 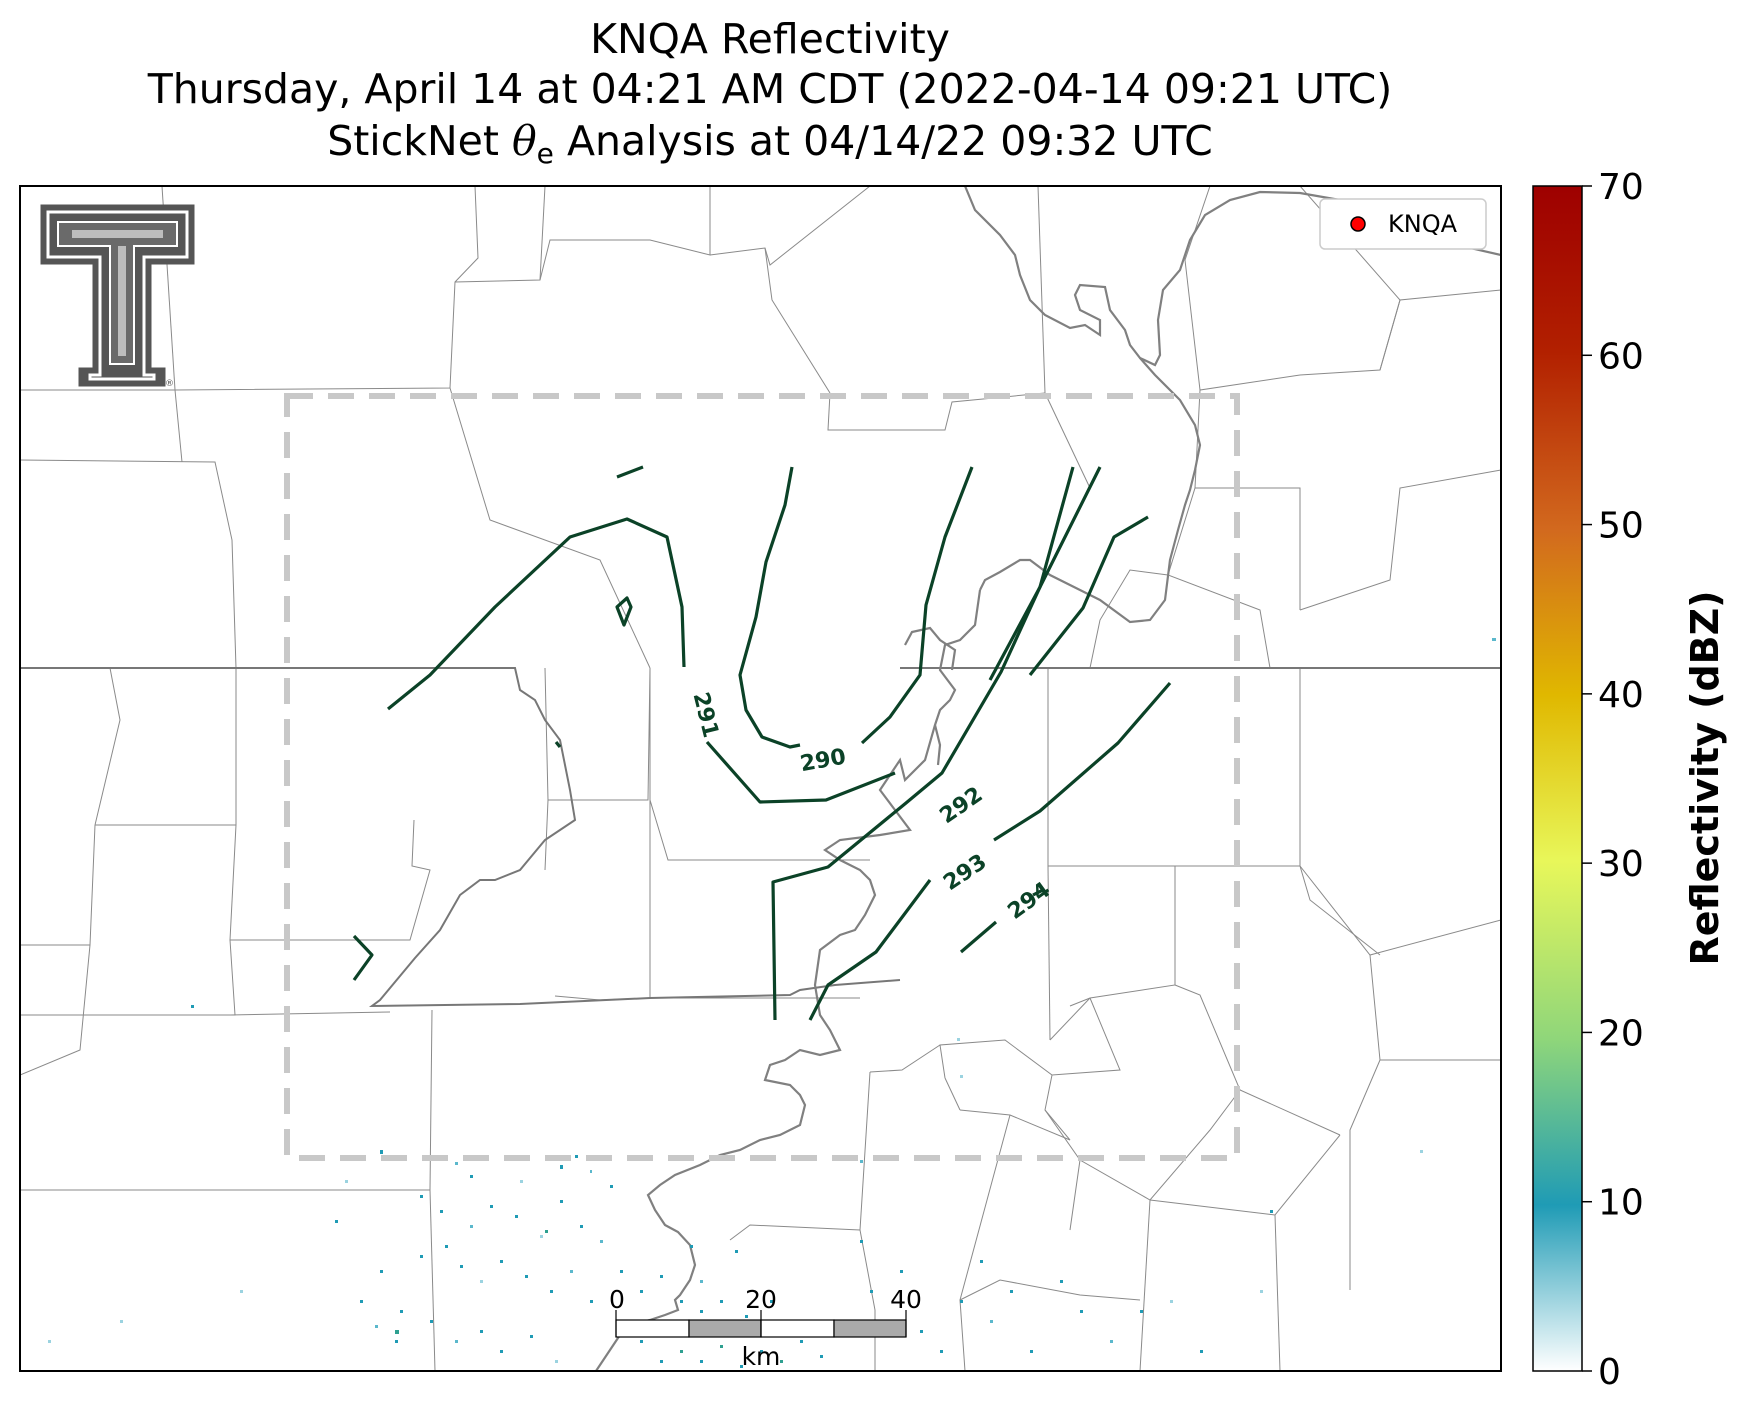 What do you see at coordinates (1358, 224) in the screenshot?
I see `legend-marker-dot` at bounding box center [1358, 224].